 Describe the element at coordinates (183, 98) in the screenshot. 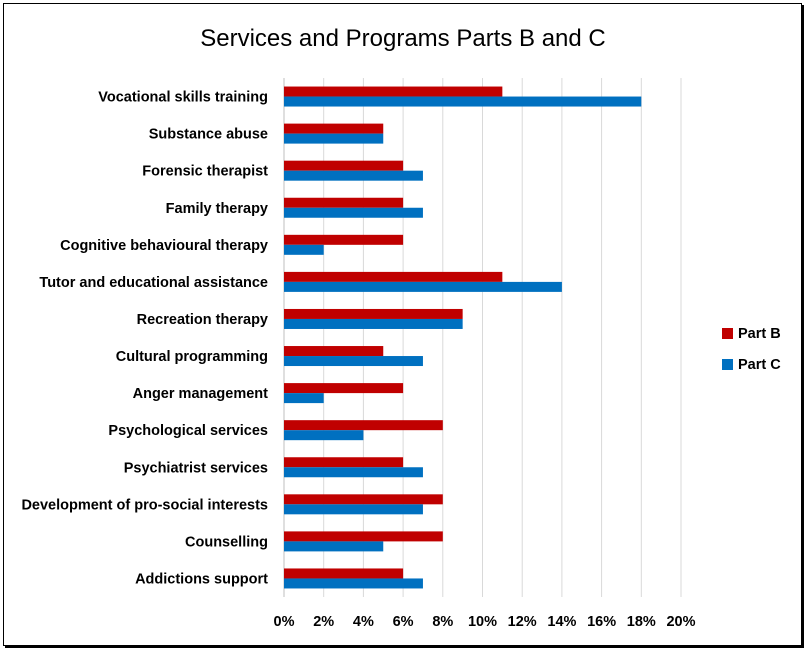

I see `category-label: Vocational skills training` at that location.